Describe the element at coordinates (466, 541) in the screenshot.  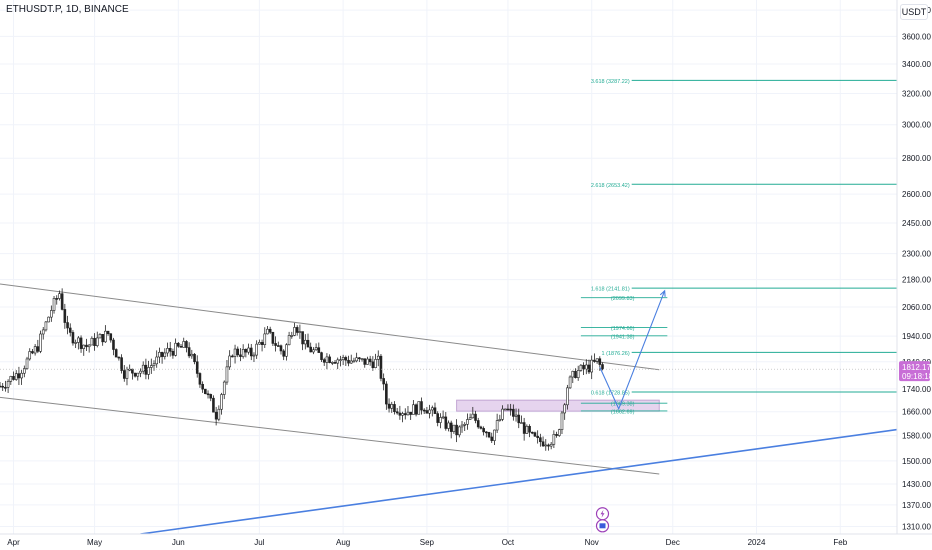
I see `time-axis: Apr May Jun Jul Aug Sep Oct Nov Dec 2024 Feb` at that location.